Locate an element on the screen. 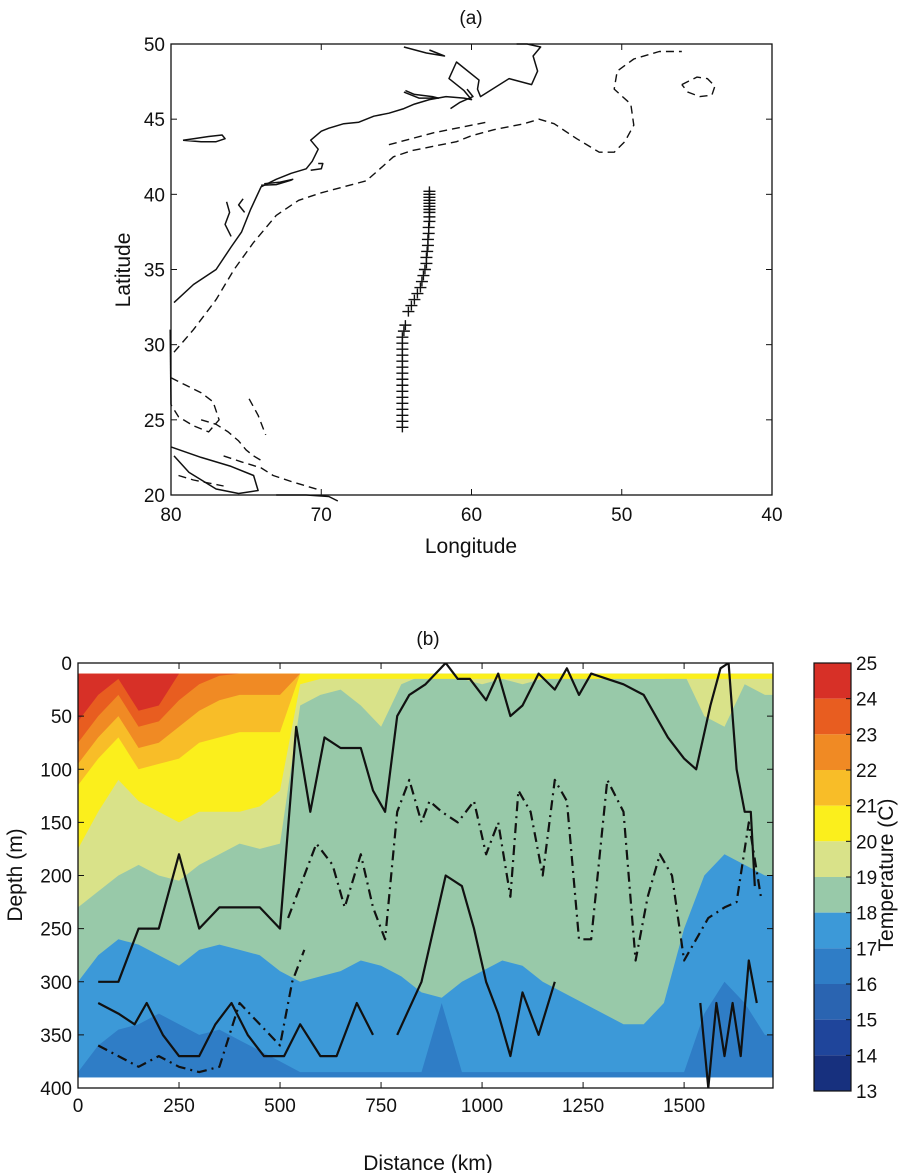 The width and height of the screenshot is (903, 1173). colorbar-label: Temperature (C) is located at coordinates (886, 875).